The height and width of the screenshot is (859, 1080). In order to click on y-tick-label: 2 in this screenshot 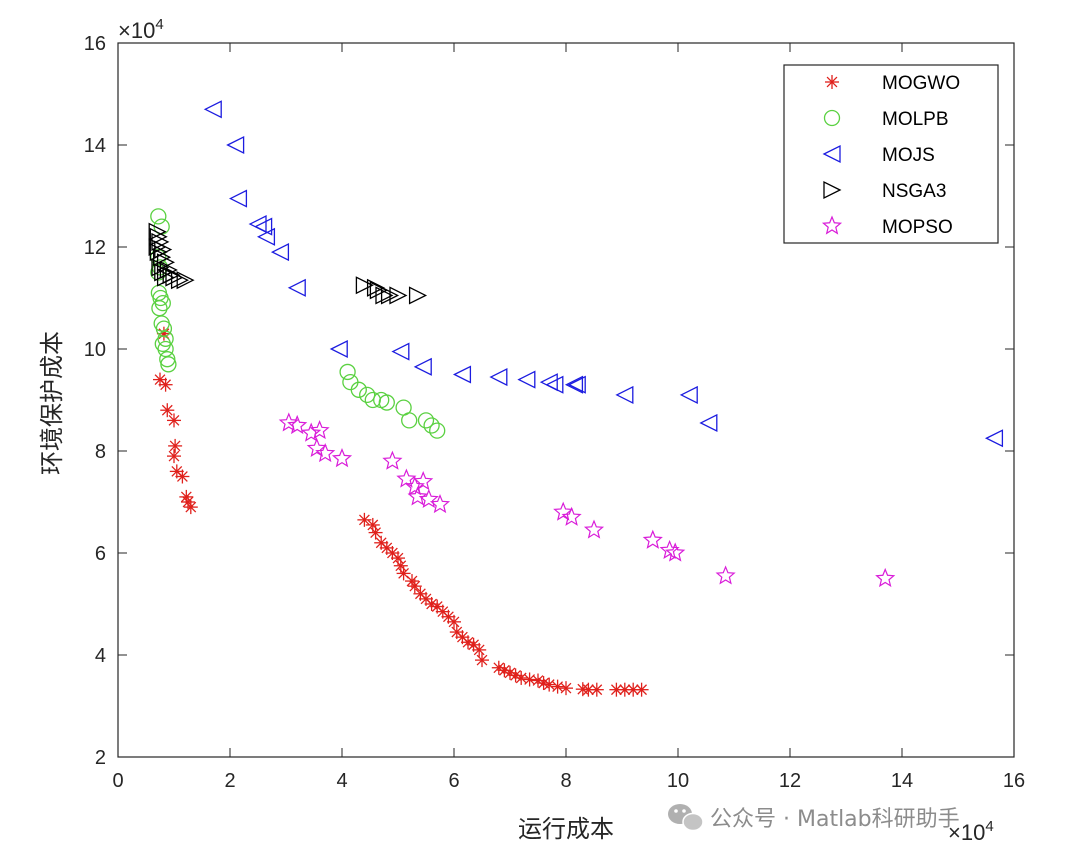, I will do `click(100, 758)`.